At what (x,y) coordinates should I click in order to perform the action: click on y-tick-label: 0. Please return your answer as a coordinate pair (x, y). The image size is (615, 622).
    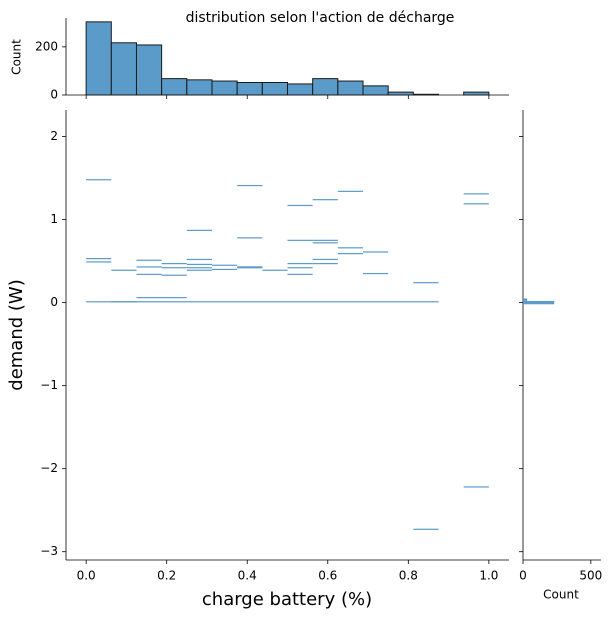
    Looking at the image, I should click on (54, 302).